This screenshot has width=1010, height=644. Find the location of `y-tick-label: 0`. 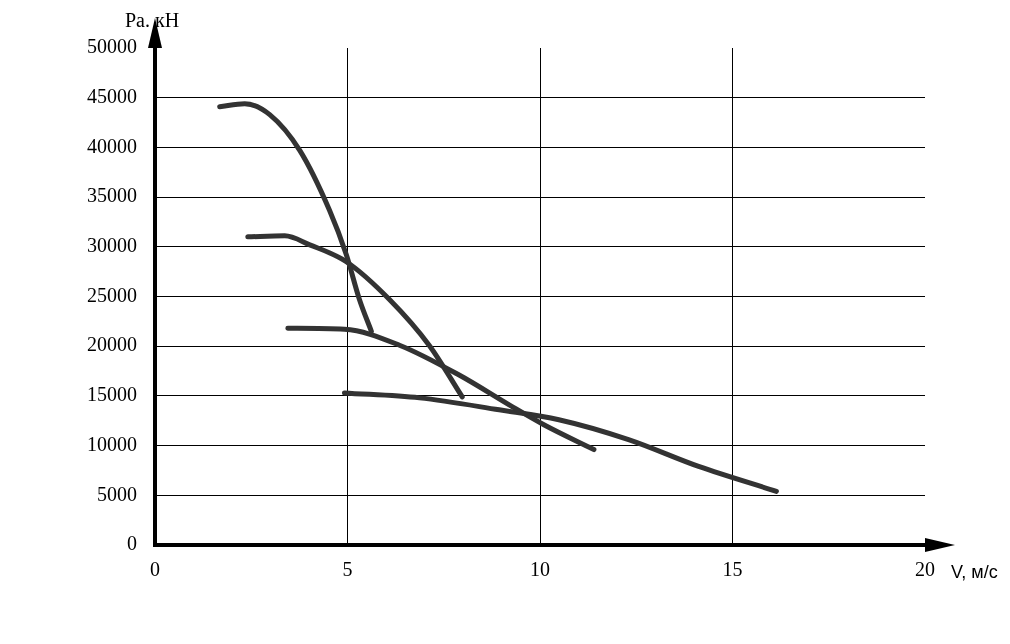

y-tick-label: 0 is located at coordinates (132, 543).